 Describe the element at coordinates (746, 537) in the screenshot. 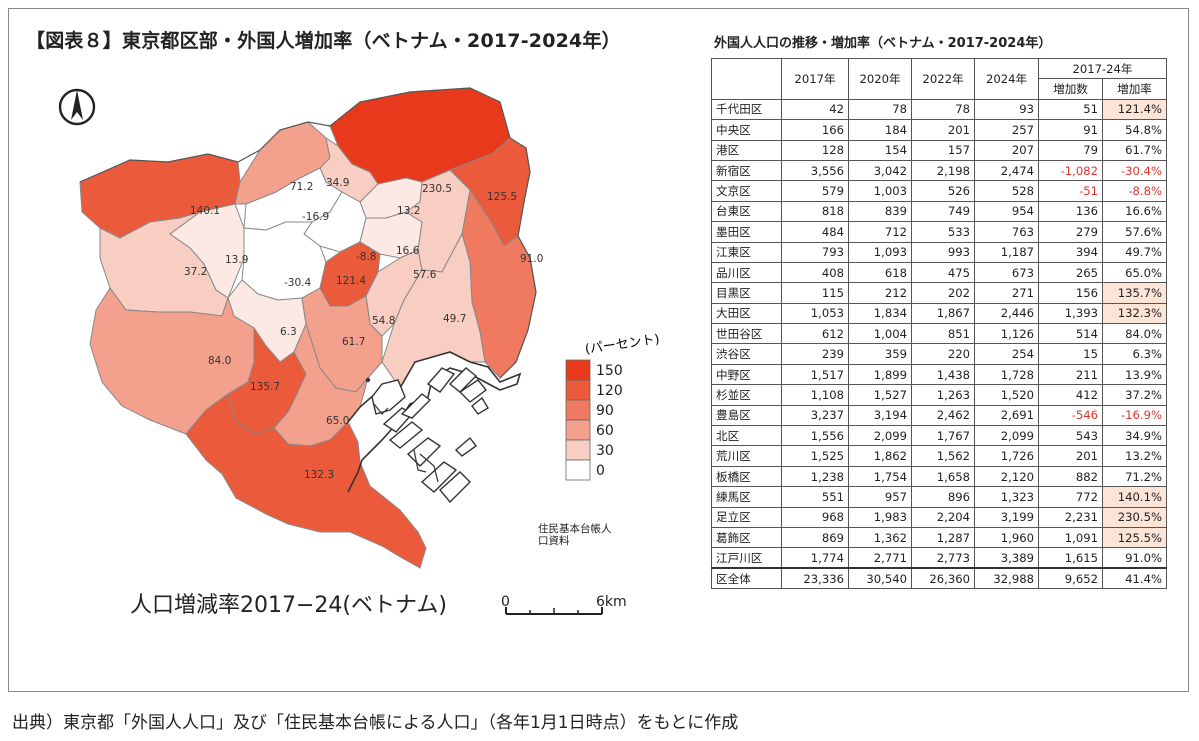

I see `ward-name-cell: 葛飾区` at that location.